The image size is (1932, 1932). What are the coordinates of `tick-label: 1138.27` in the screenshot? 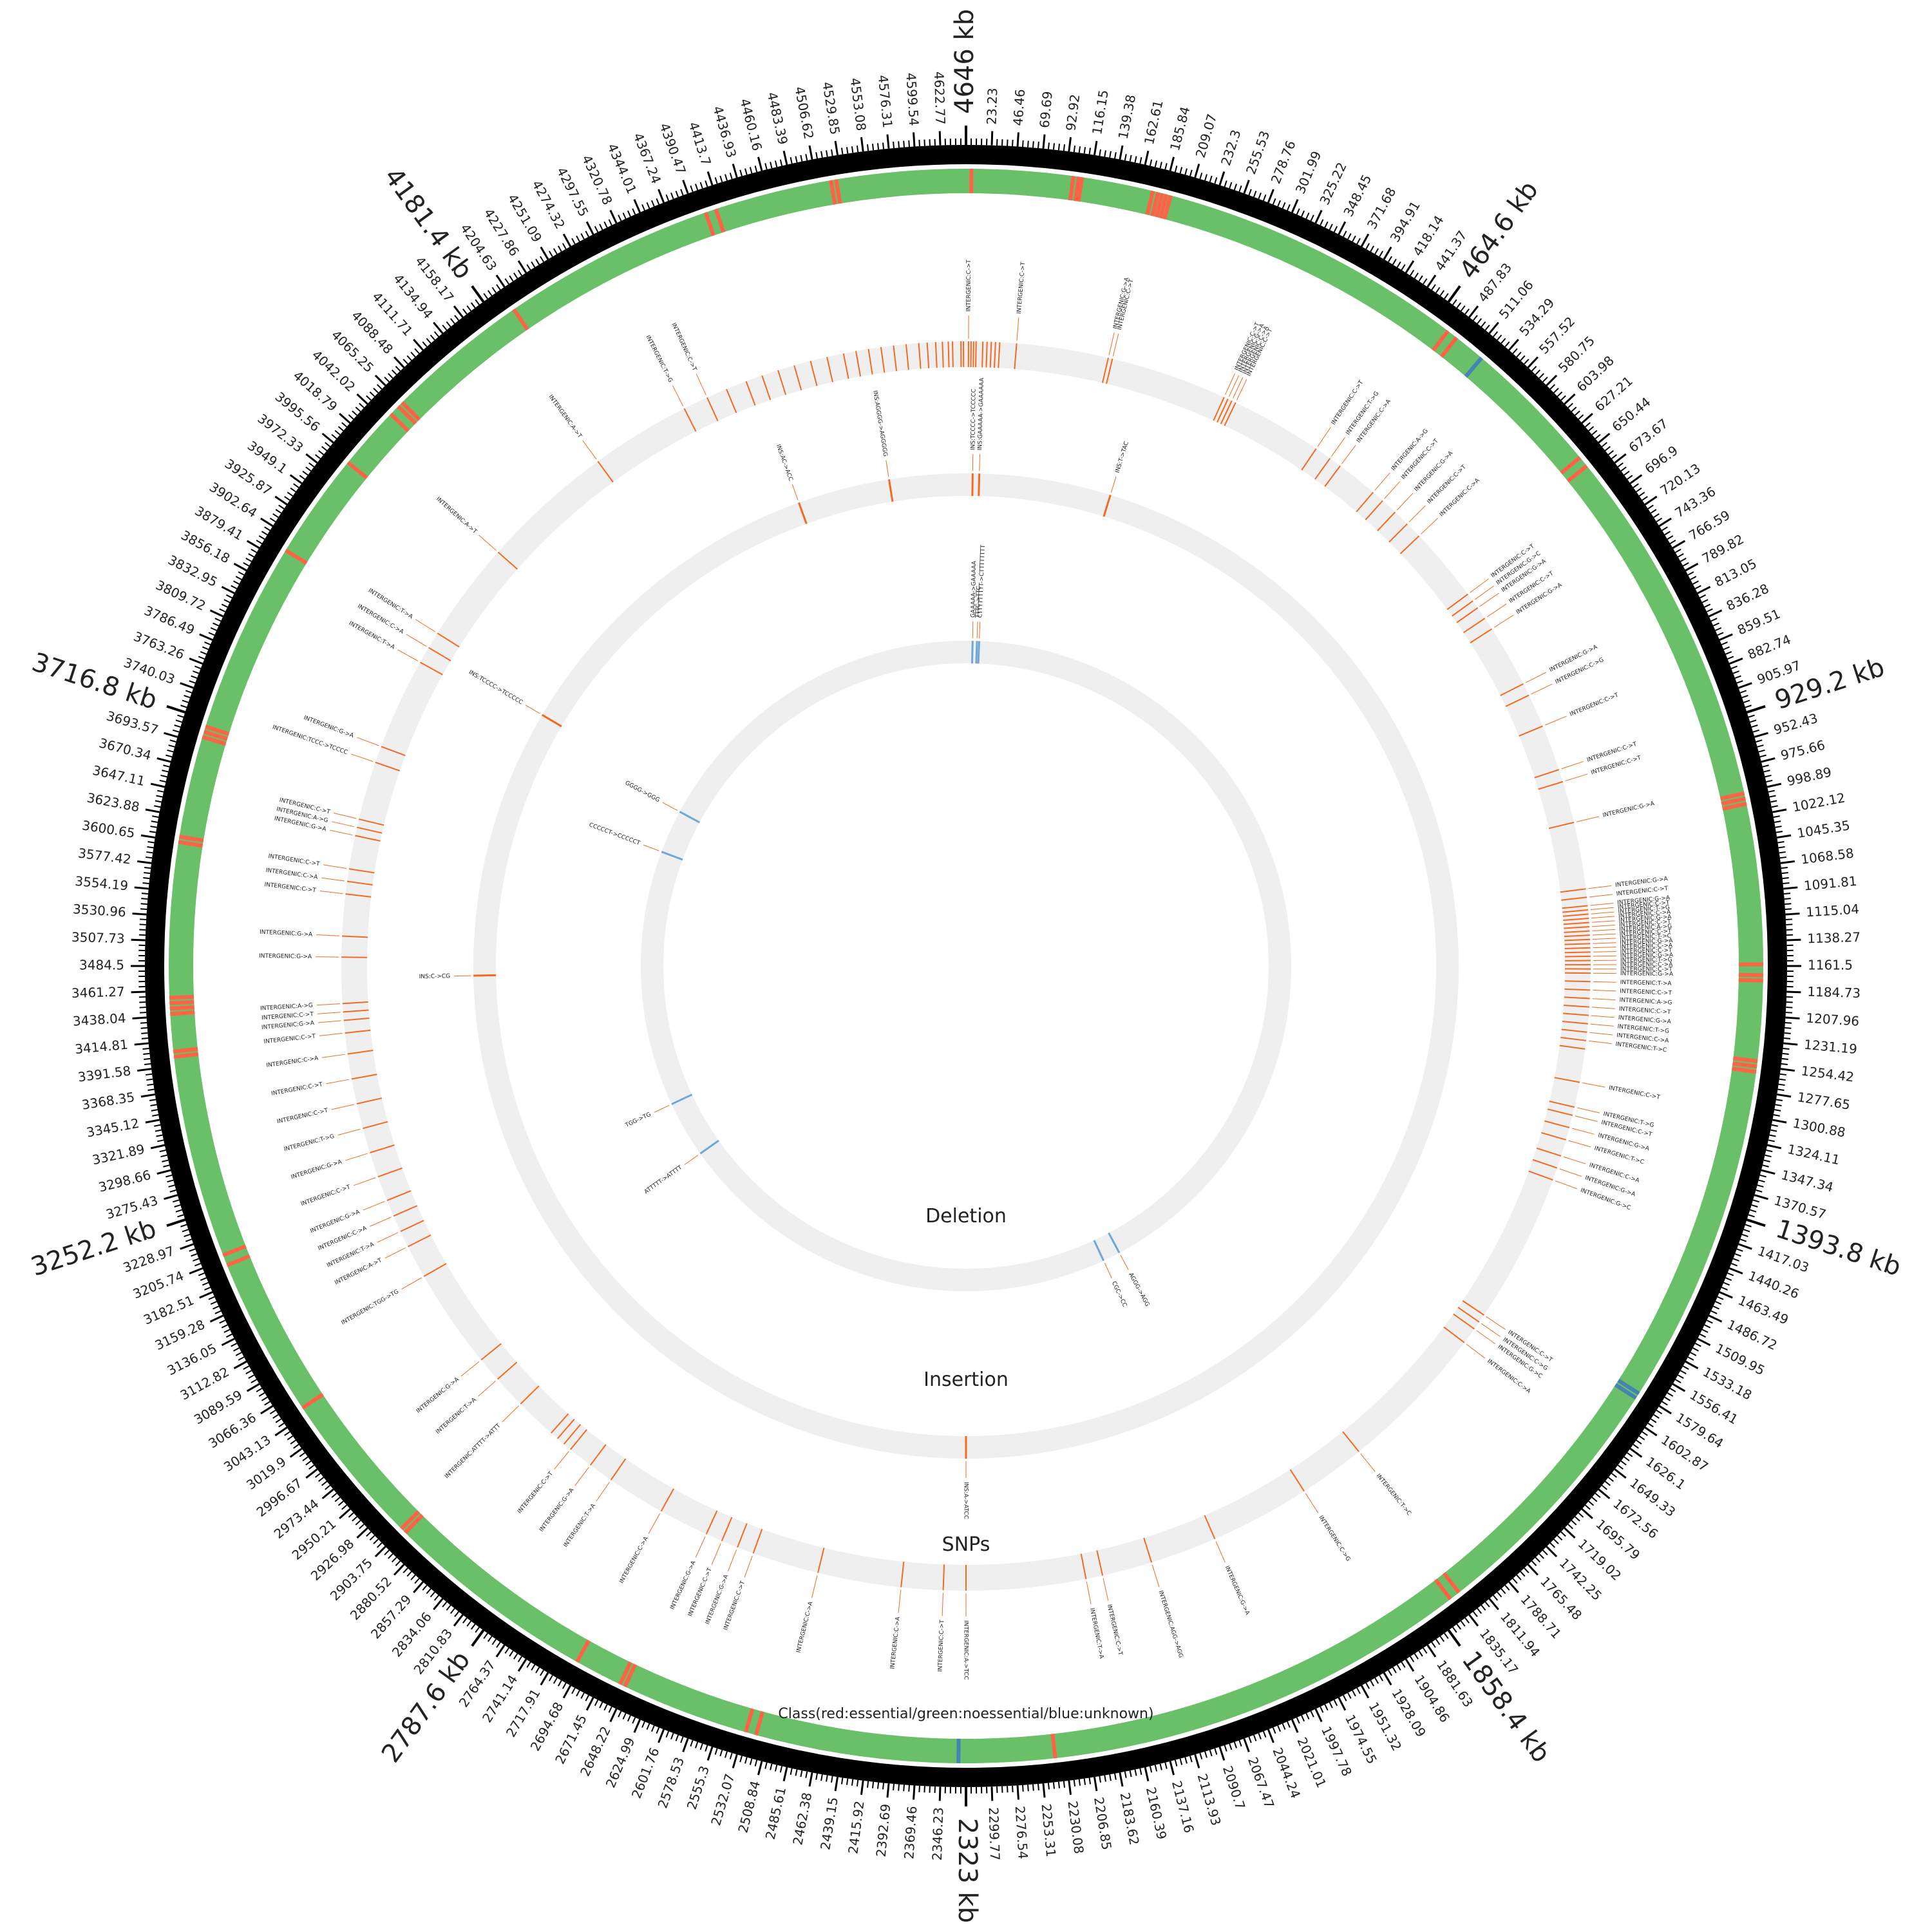 It's located at (1834, 938).